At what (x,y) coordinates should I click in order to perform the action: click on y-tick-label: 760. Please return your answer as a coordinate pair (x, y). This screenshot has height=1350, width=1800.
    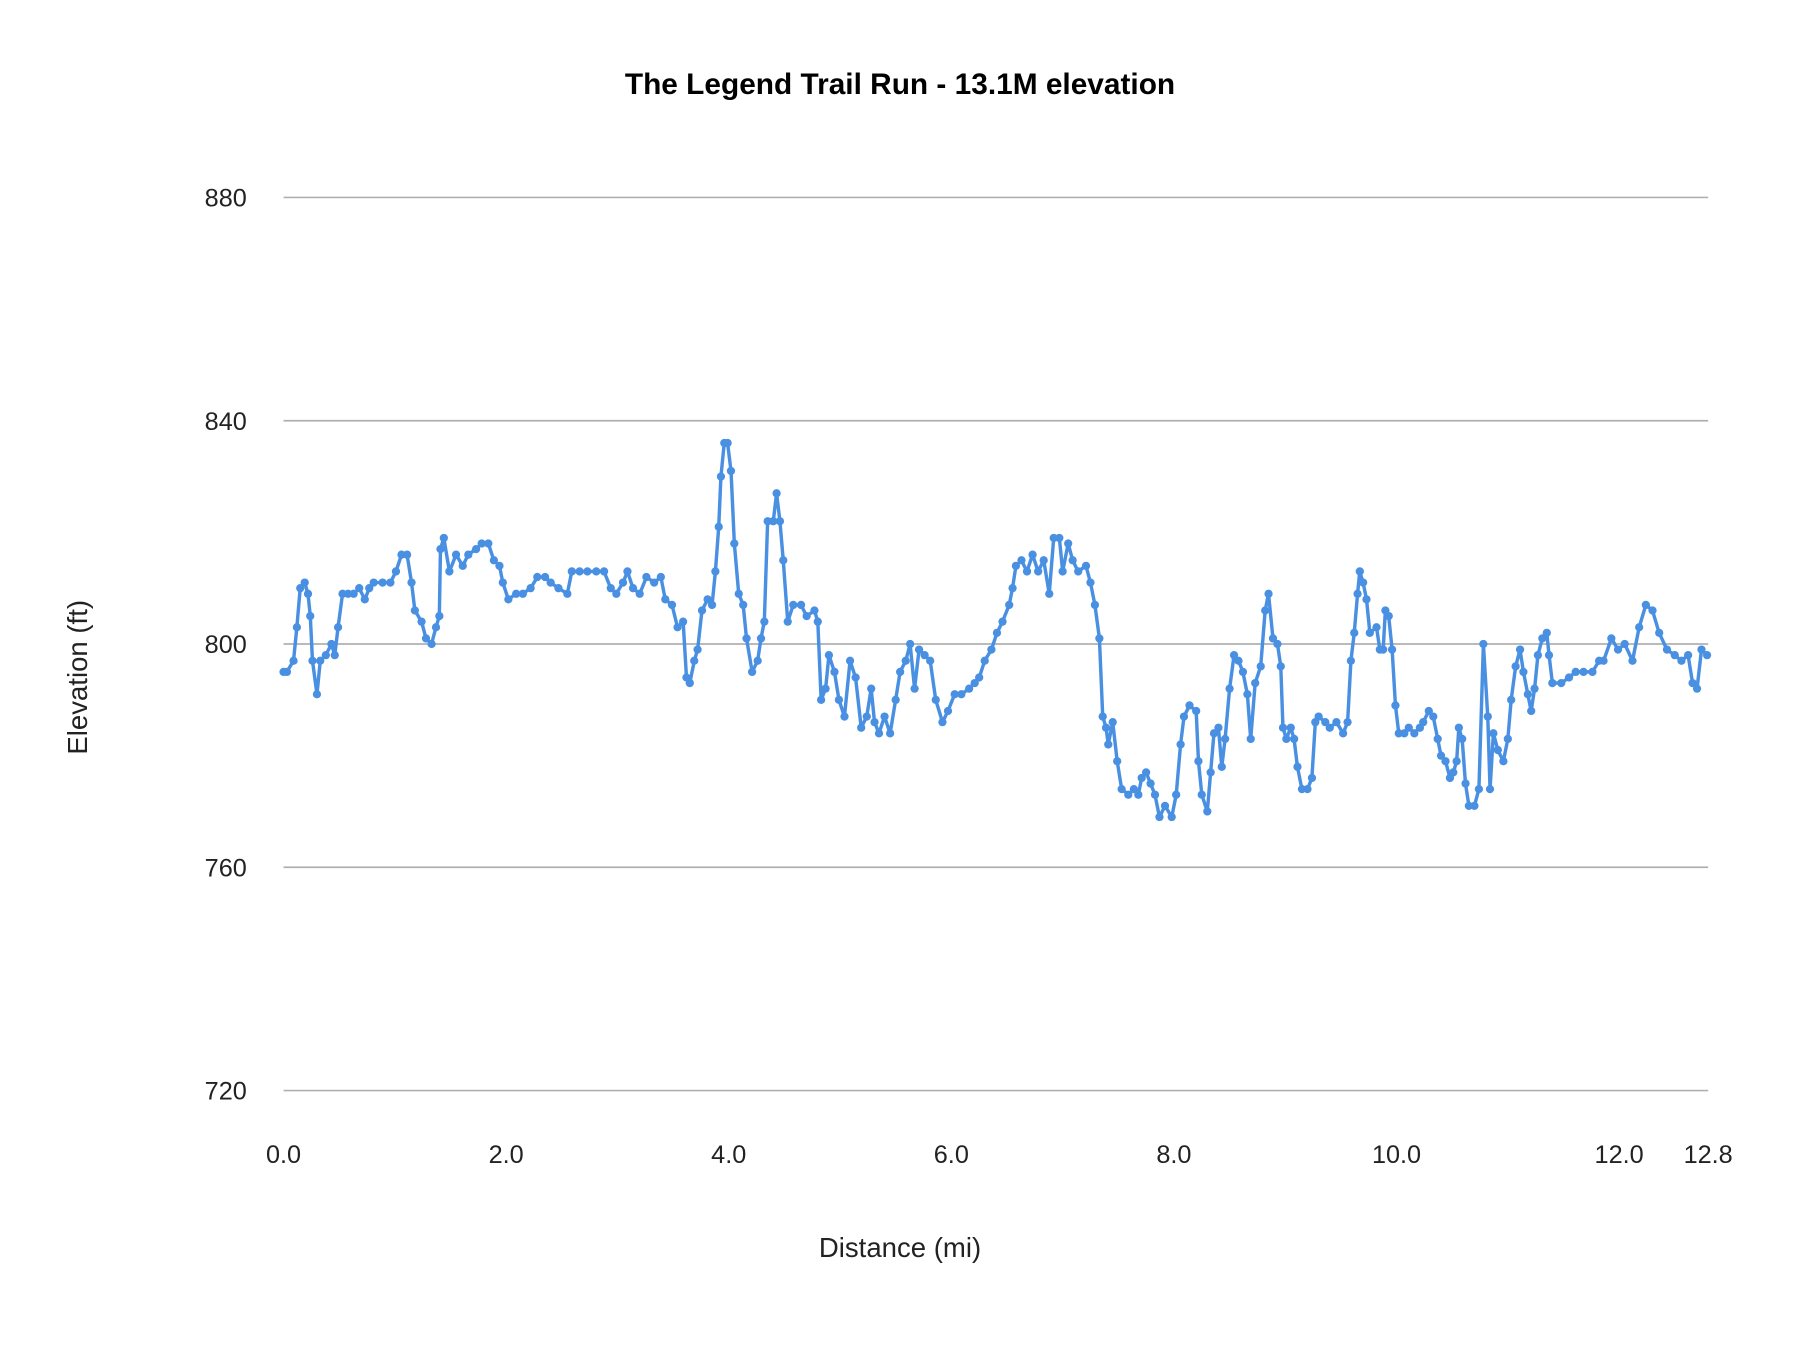
    Looking at the image, I should click on (226, 868).